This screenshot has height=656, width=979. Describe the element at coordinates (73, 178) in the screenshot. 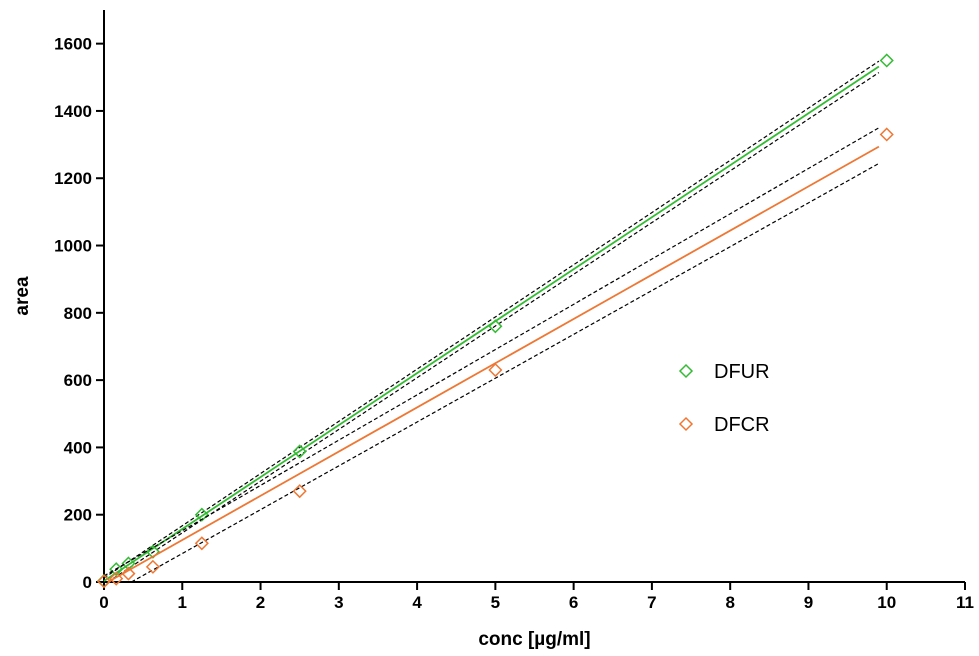

I see `y-tick-label: 1200` at that location.